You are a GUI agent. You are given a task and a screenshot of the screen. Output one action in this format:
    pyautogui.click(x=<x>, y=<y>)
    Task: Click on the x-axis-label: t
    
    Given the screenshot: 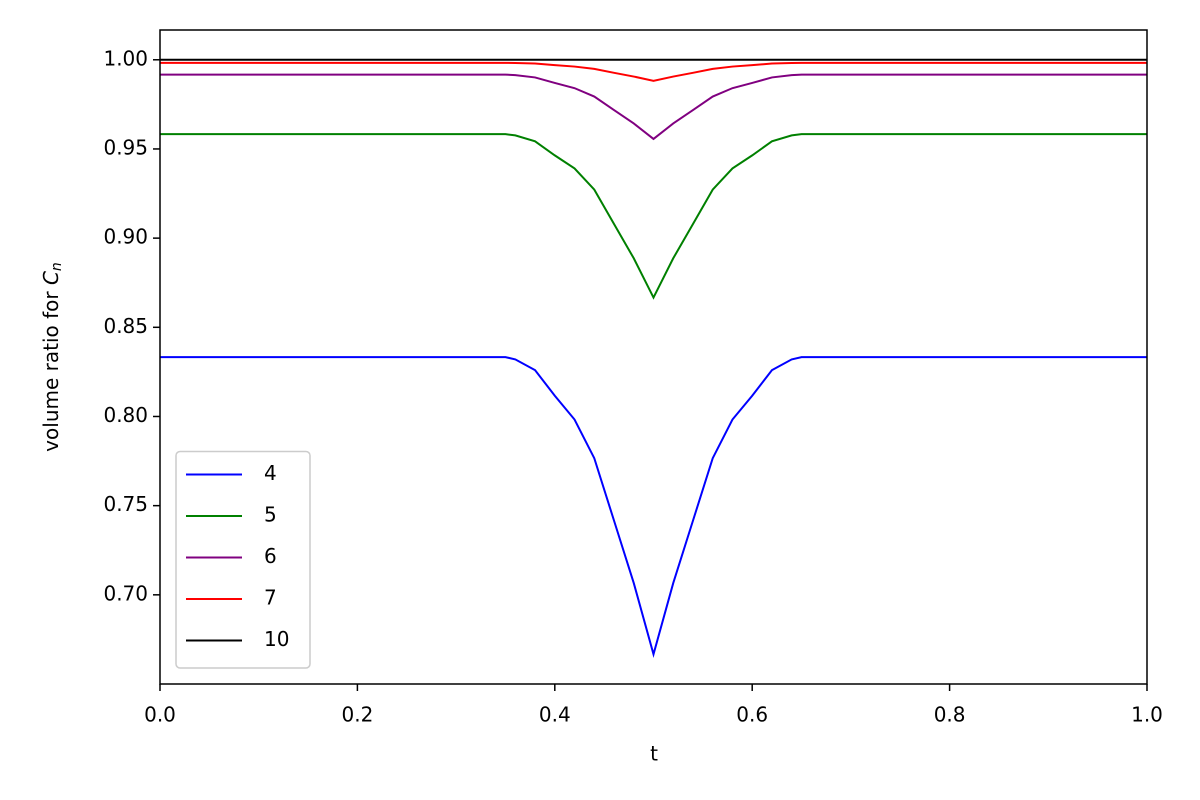 What is the action you would take?
    pyautogui.click(x=654, y=754)
    